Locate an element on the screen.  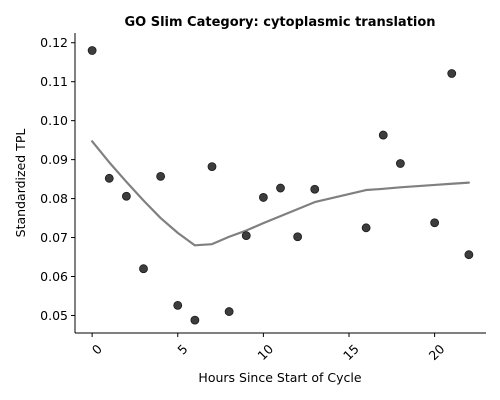
y-tick-label: 0.10 is located at coordinates (54, 120).